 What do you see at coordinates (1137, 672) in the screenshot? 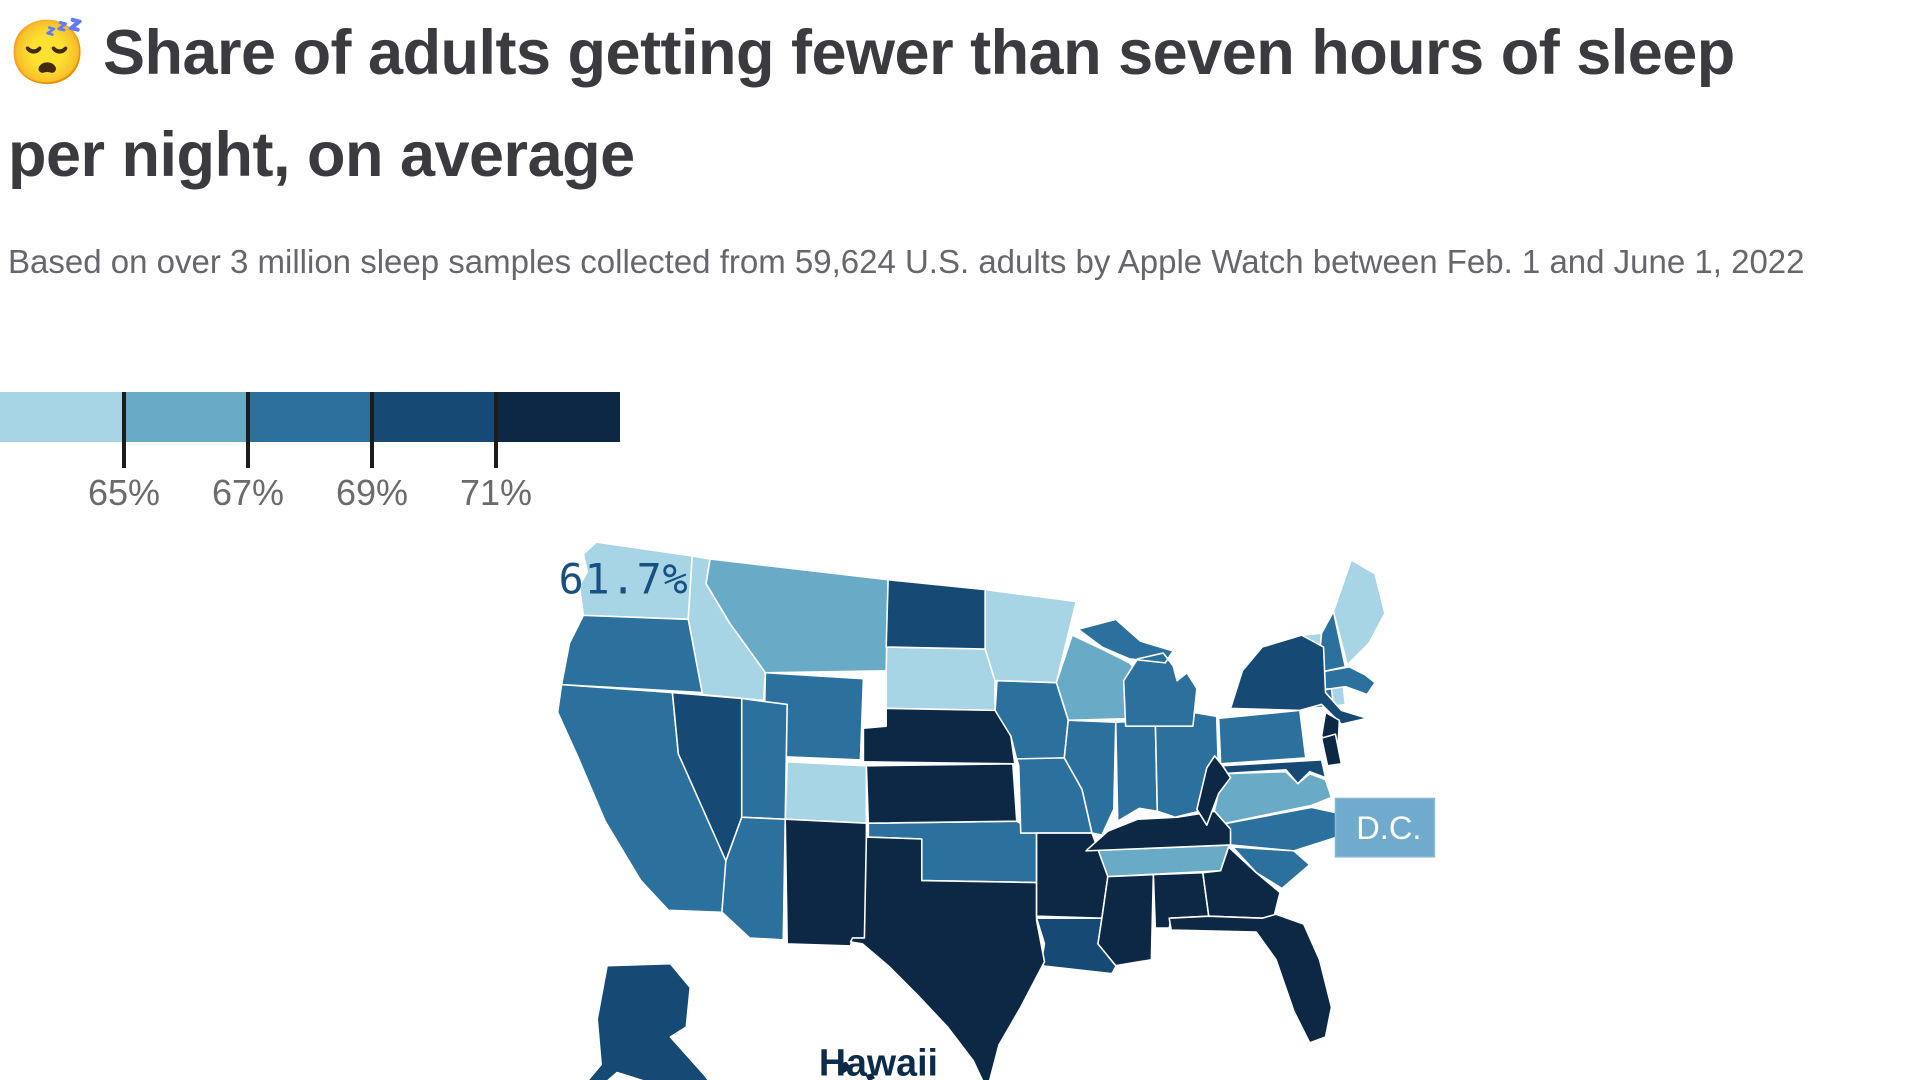
I see `state-mi` at bounding box center [1137, 672].